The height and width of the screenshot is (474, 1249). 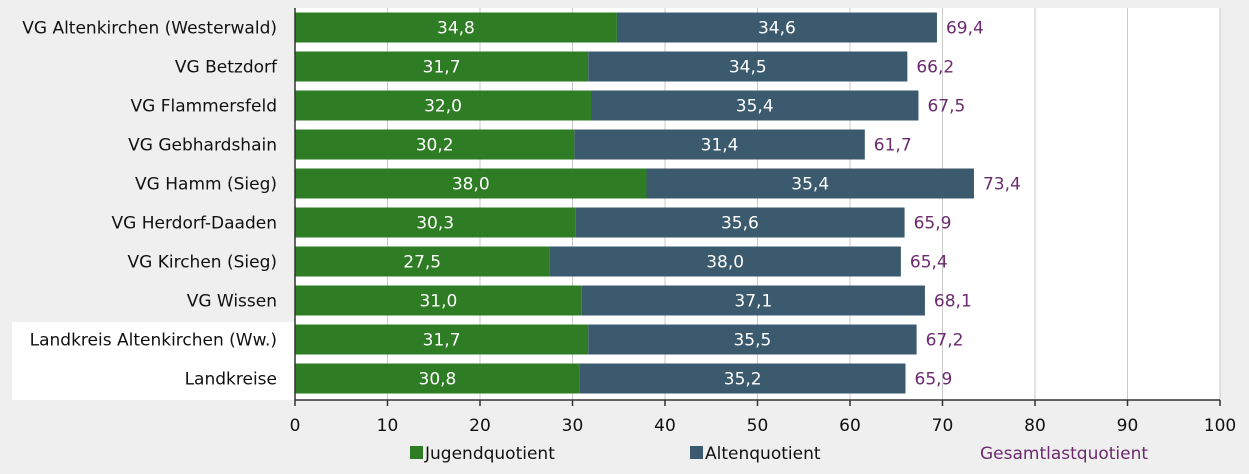 I want to click on bar-value-label: 30,3, so click(x=435, y=224).